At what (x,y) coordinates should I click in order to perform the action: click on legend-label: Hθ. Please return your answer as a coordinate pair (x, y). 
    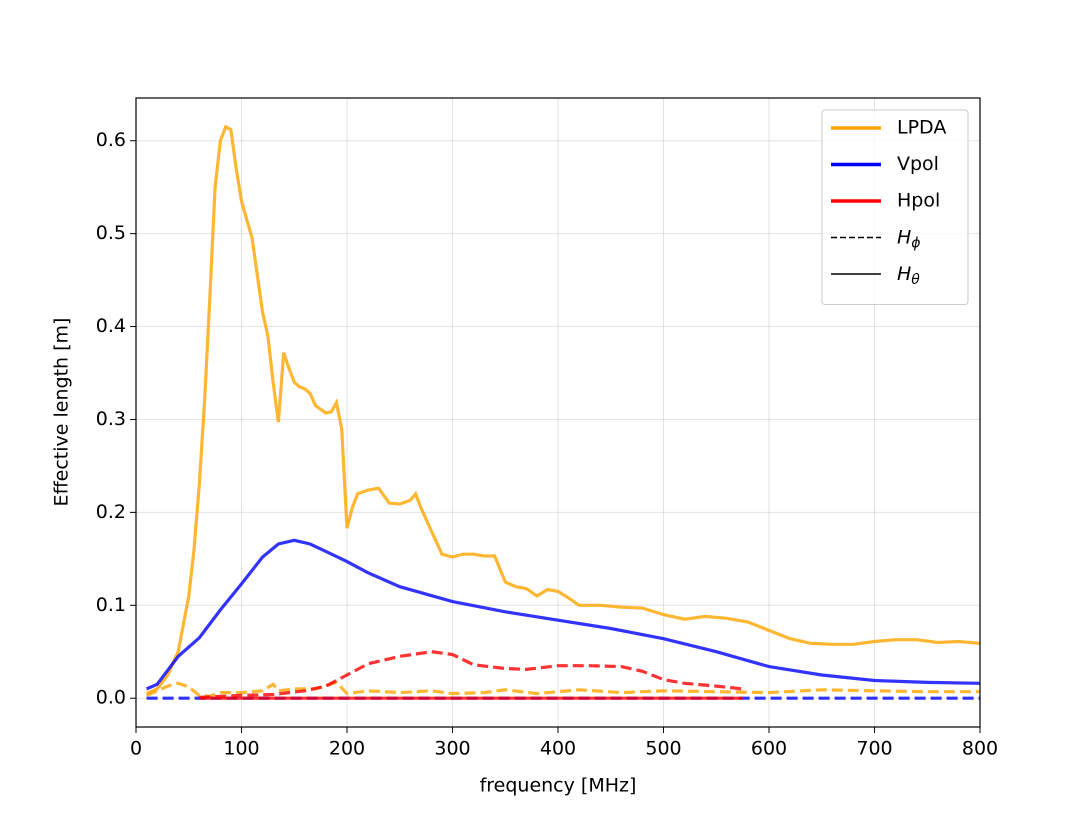
    Looking at the image, I should click on (908, 276).